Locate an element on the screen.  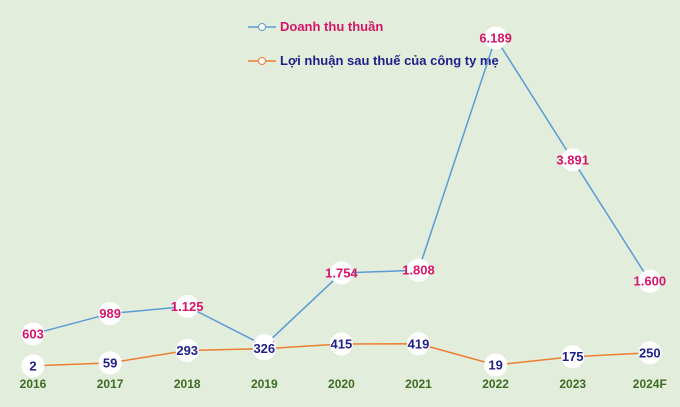
data-label-revenue-2023: 3.891 is located at coordinates (572, 159).